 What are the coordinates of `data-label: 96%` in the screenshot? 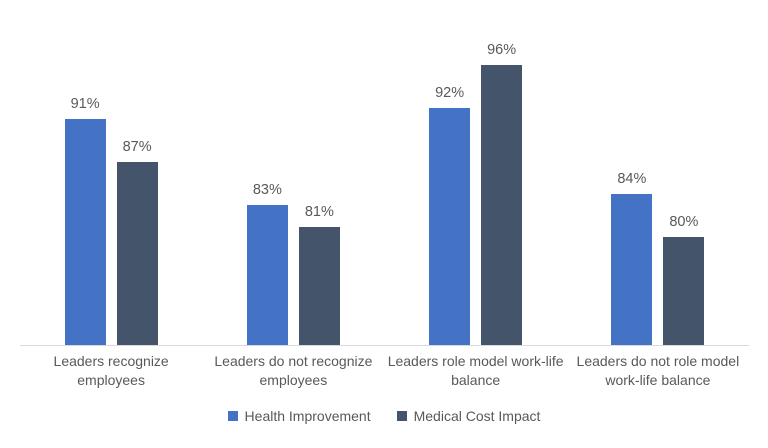 It's located at (502, 50).